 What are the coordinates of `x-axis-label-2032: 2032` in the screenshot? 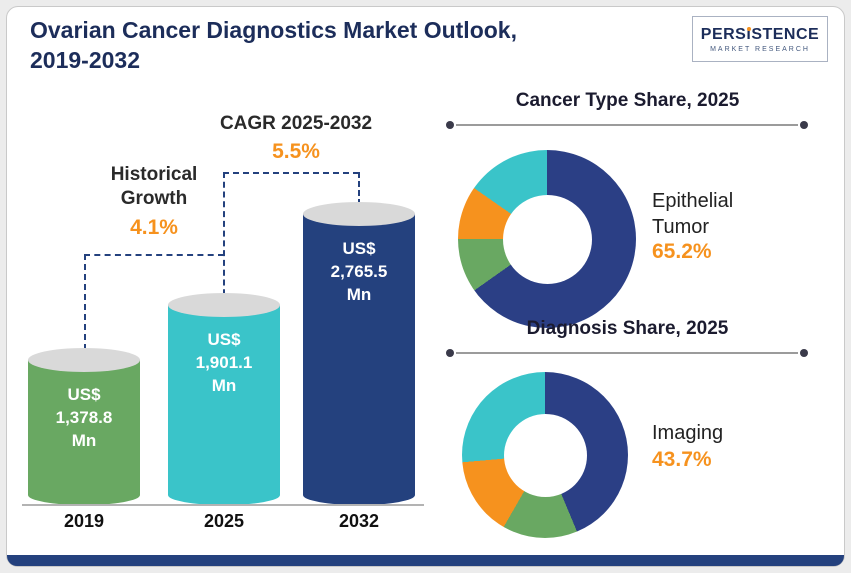 It's located at (359, 521).